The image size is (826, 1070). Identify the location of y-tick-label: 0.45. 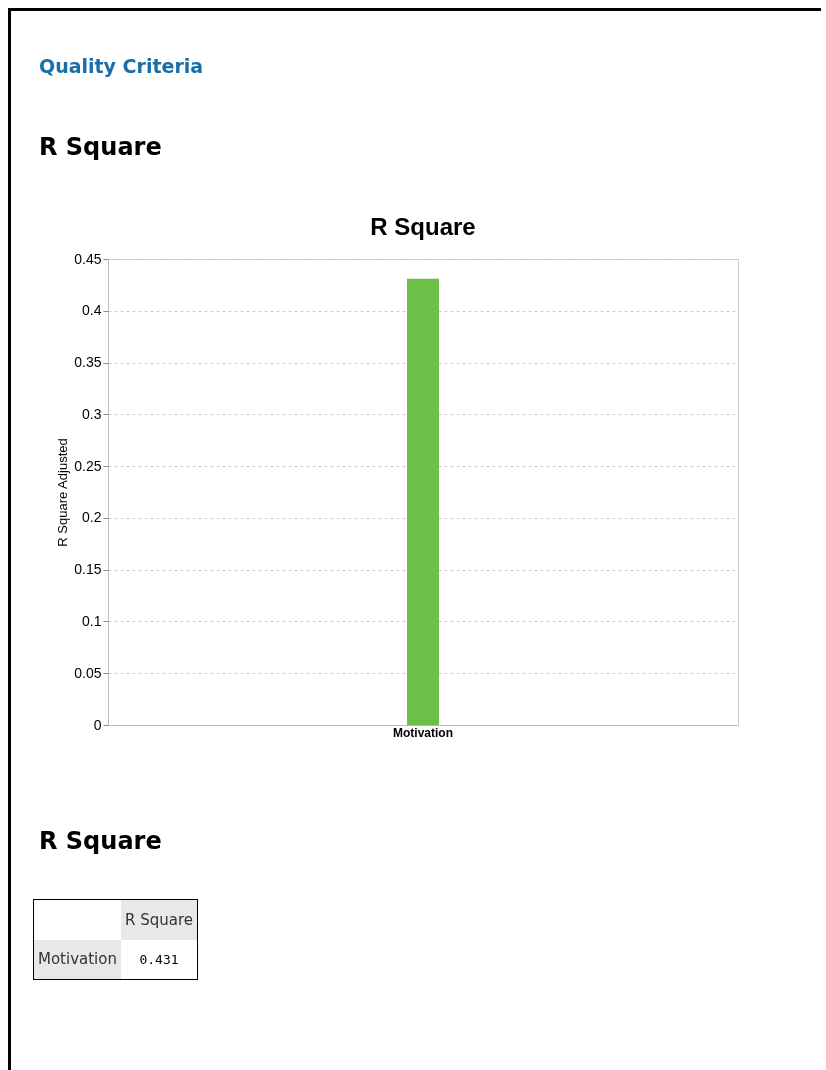
(88, 258).